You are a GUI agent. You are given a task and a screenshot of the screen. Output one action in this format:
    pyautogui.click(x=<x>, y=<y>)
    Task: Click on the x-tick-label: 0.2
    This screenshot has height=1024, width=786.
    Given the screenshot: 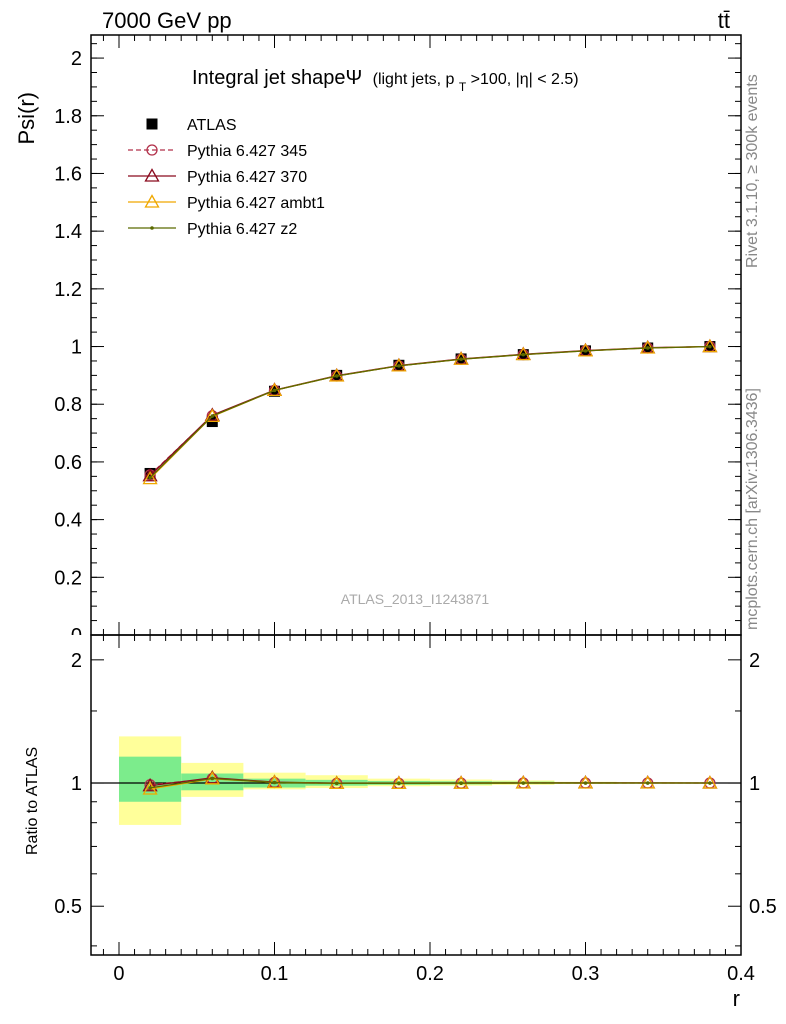 What is the action you would take?
    pyautogui.click(x=430, y=974)
    